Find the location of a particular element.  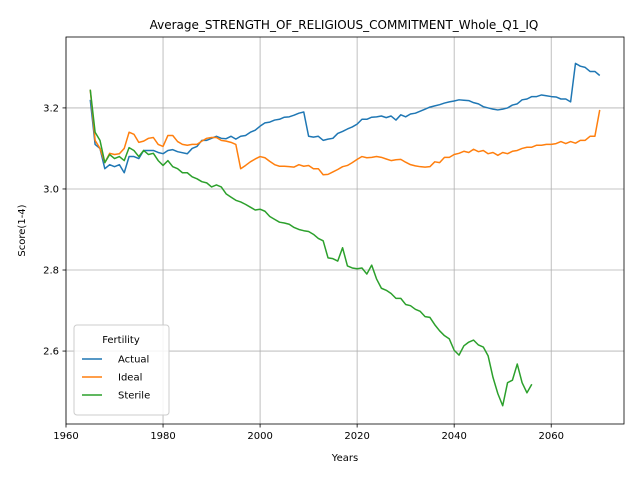

legend-label-sterile: Sterile is located at coordinates (134, 396).